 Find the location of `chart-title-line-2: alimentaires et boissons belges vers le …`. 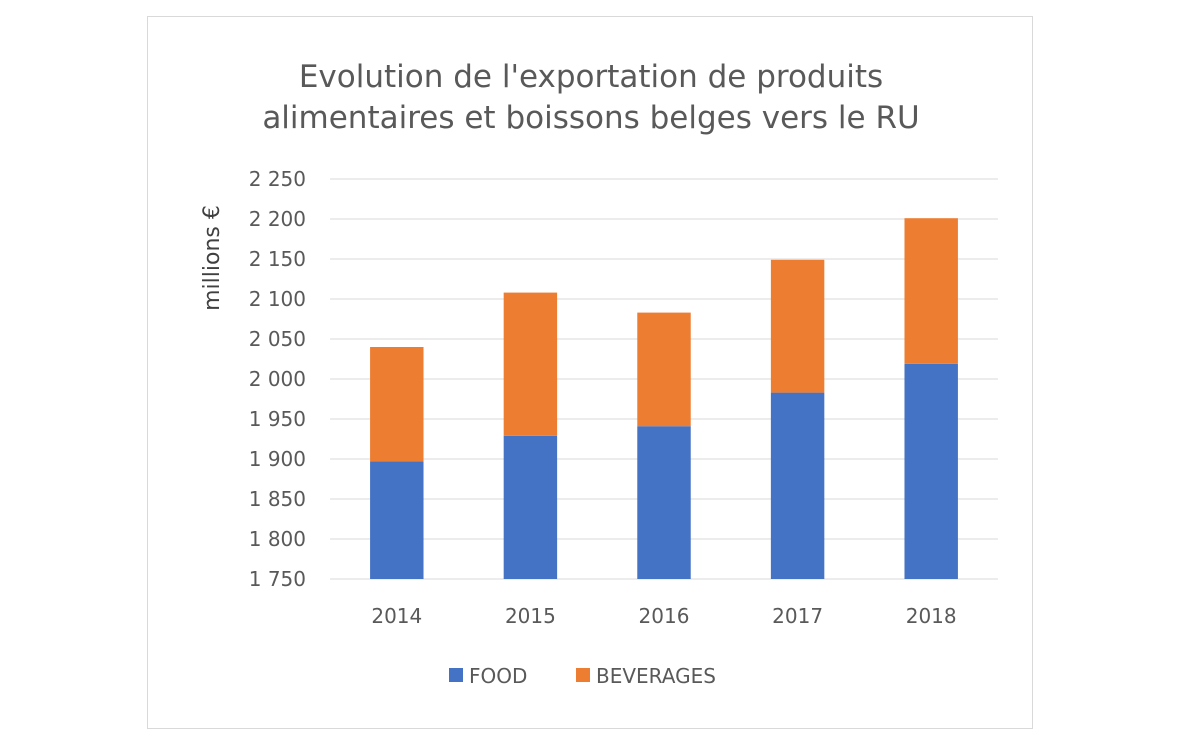

chart-title-line-2: alimentaires et boissons belges vers le … is located at coordinates (590, 118).